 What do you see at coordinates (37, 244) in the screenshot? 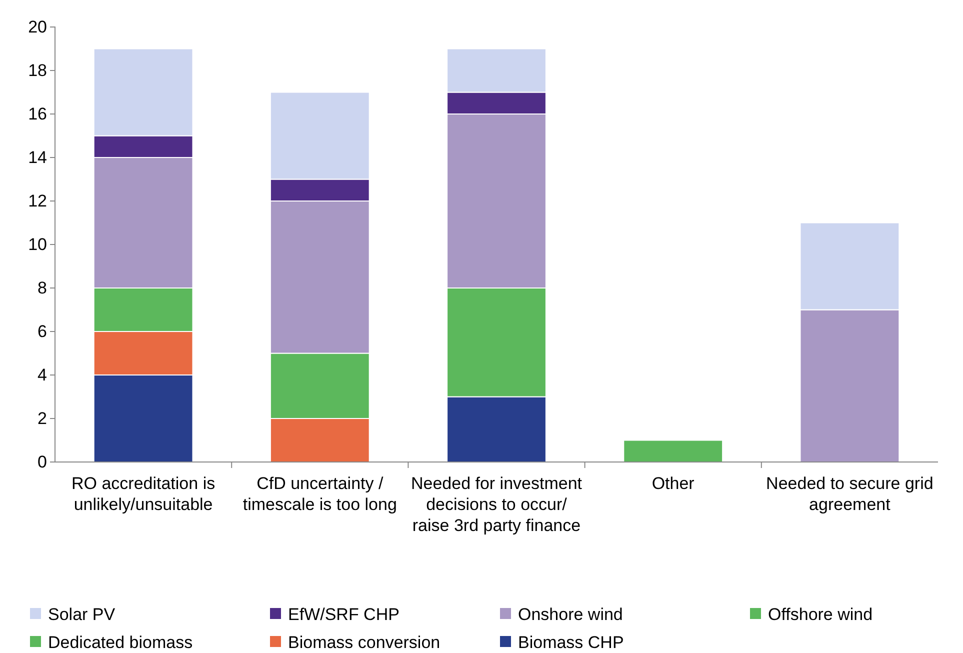
I see `y-tick-label: 10` at bounding box center [37, 244].